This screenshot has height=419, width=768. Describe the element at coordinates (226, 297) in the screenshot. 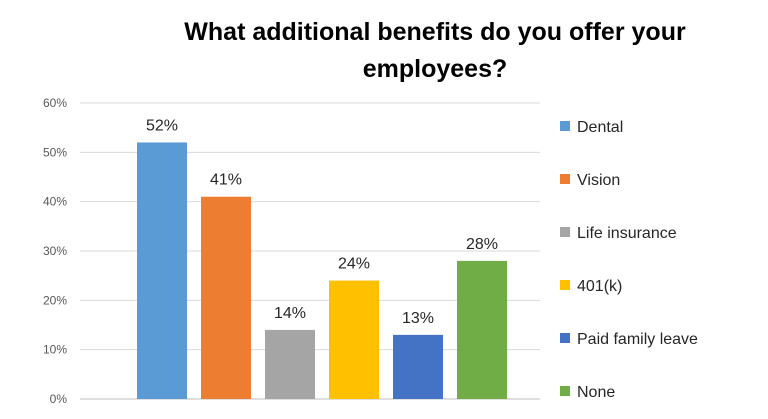

I see `bar-vision` at that location.